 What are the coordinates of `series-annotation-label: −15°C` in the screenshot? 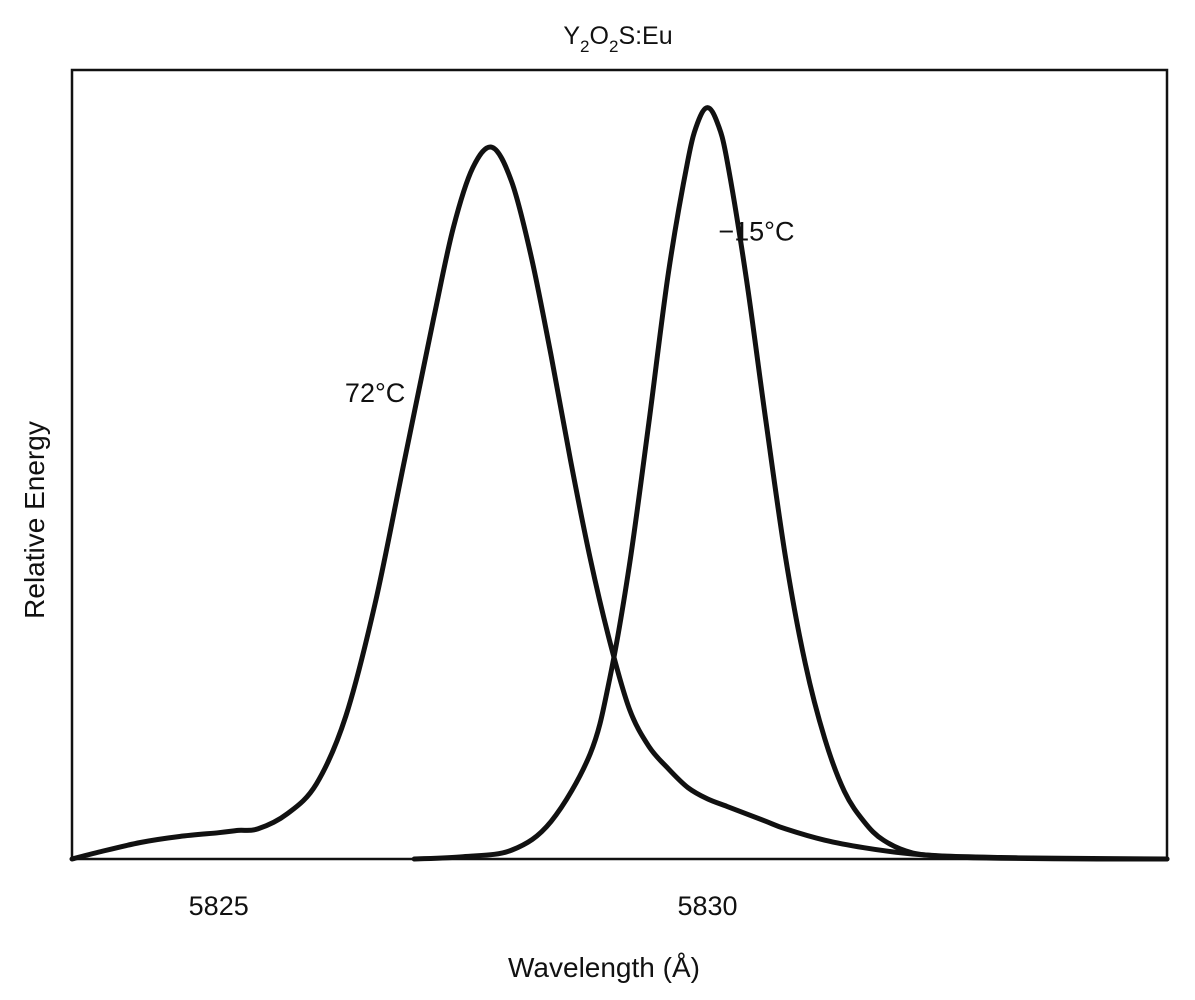 It's located at (756, 232).